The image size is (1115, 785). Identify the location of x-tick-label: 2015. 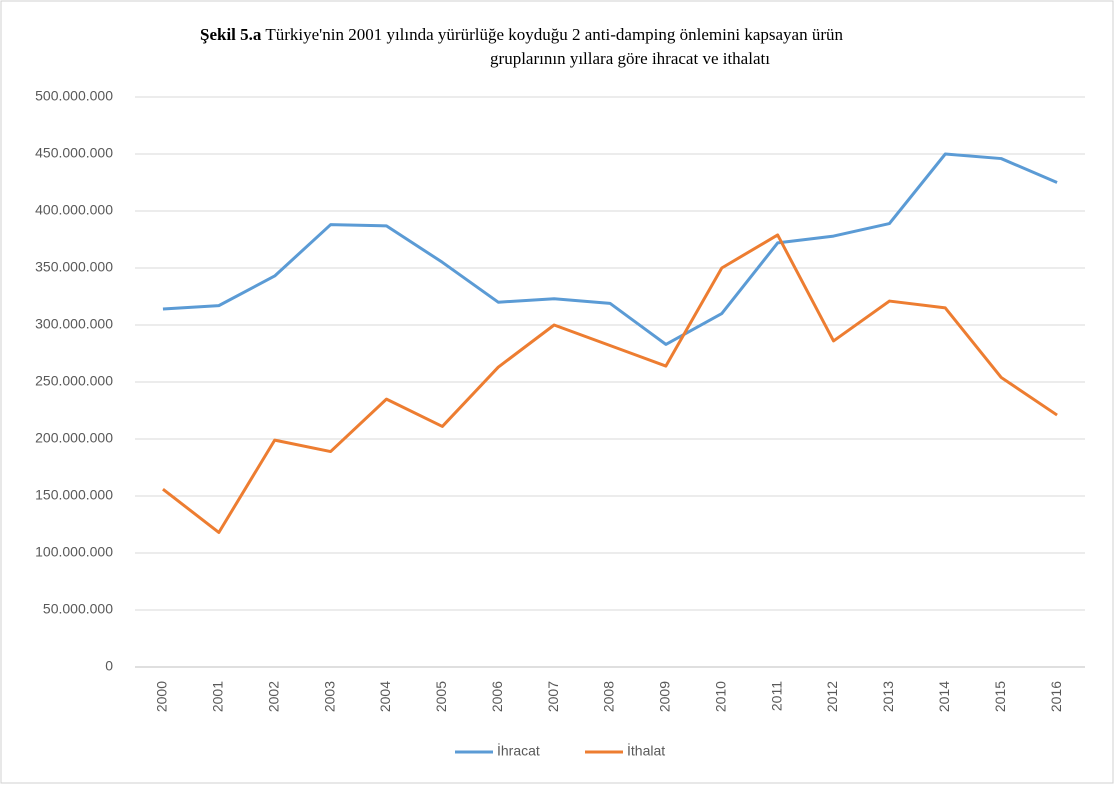
(1000, 696).